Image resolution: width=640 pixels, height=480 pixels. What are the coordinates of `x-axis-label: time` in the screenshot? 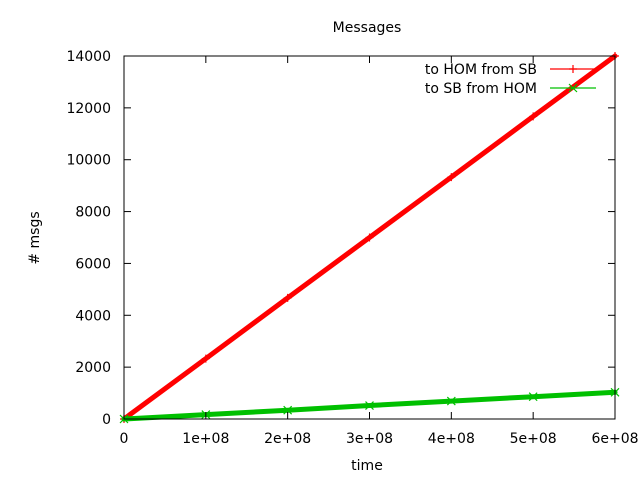 It's located at (367, 466).